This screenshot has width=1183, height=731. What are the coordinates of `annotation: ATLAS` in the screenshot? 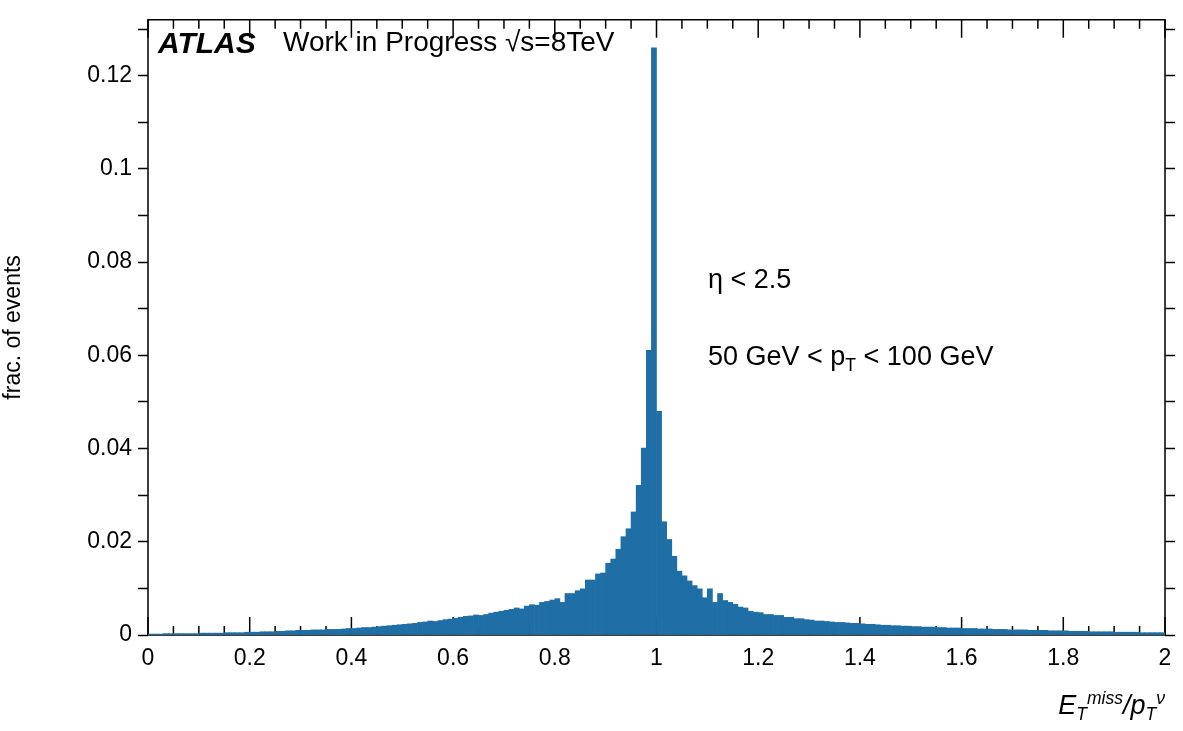 It's located at (207, 42).